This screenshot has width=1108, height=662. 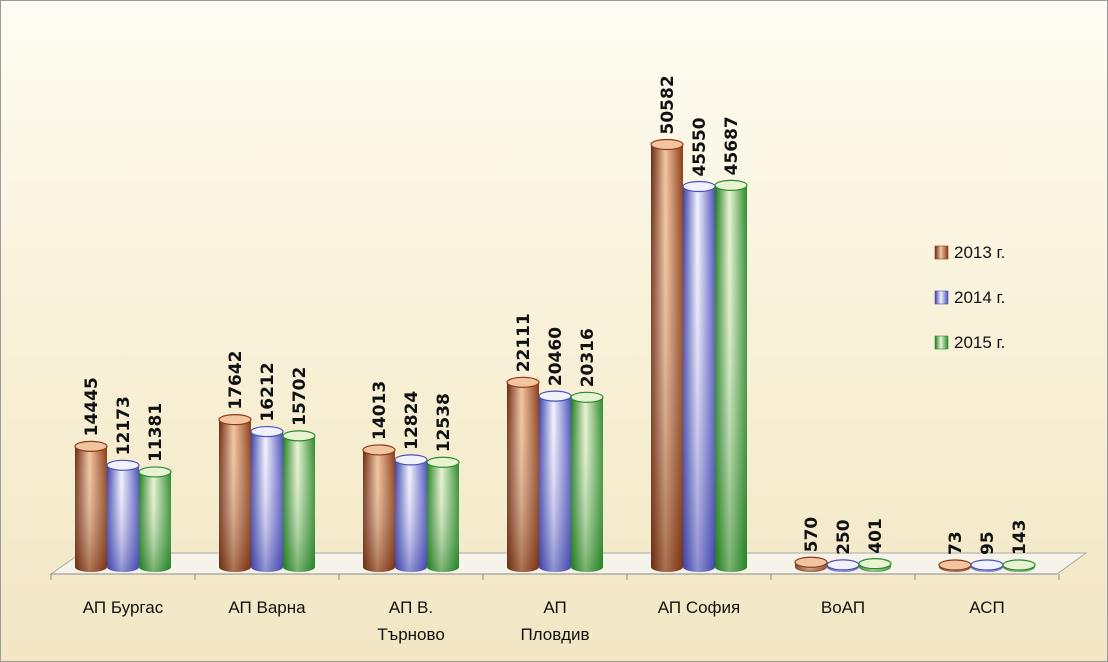 I want to click on data-label: 73, so click(x=956, y=543).